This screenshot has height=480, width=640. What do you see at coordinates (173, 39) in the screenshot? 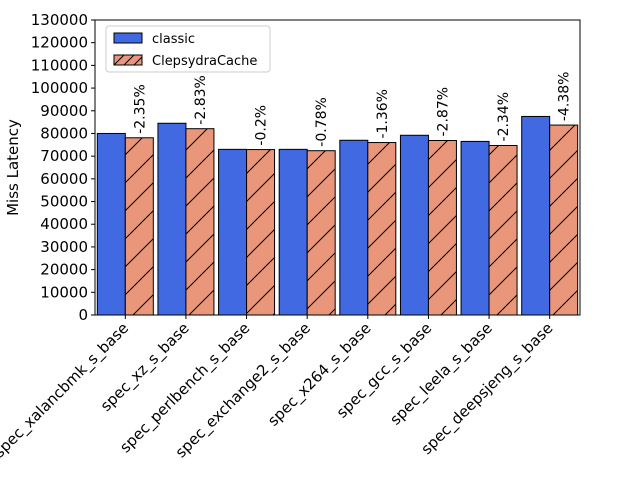
I see `legend-label-classic: classic` at bounding box center [173, 39].